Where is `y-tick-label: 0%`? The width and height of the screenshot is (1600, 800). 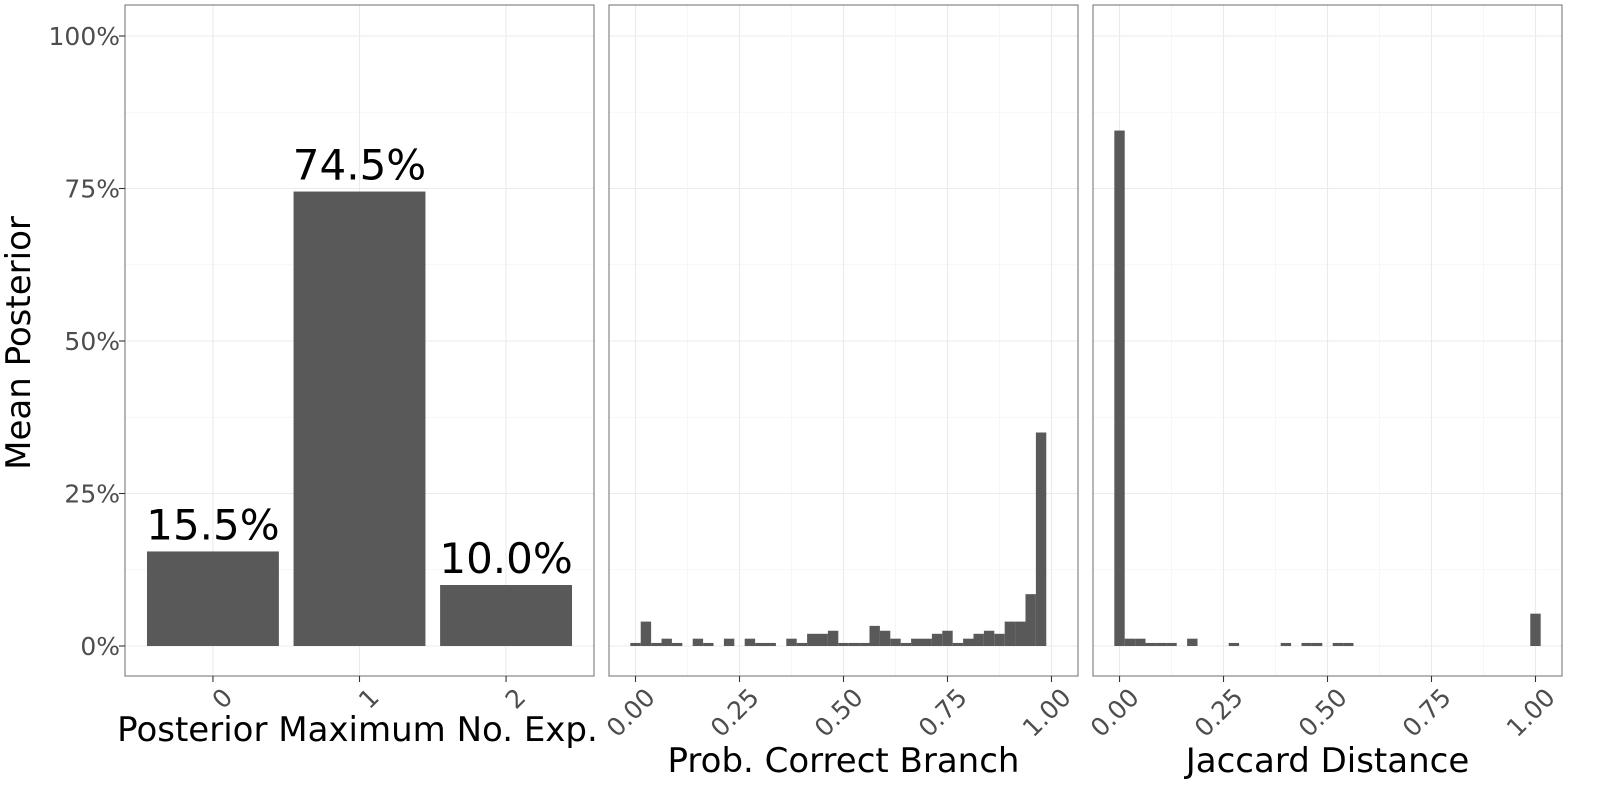 y-tick-label: 0% is located at coordinates (100, 646).